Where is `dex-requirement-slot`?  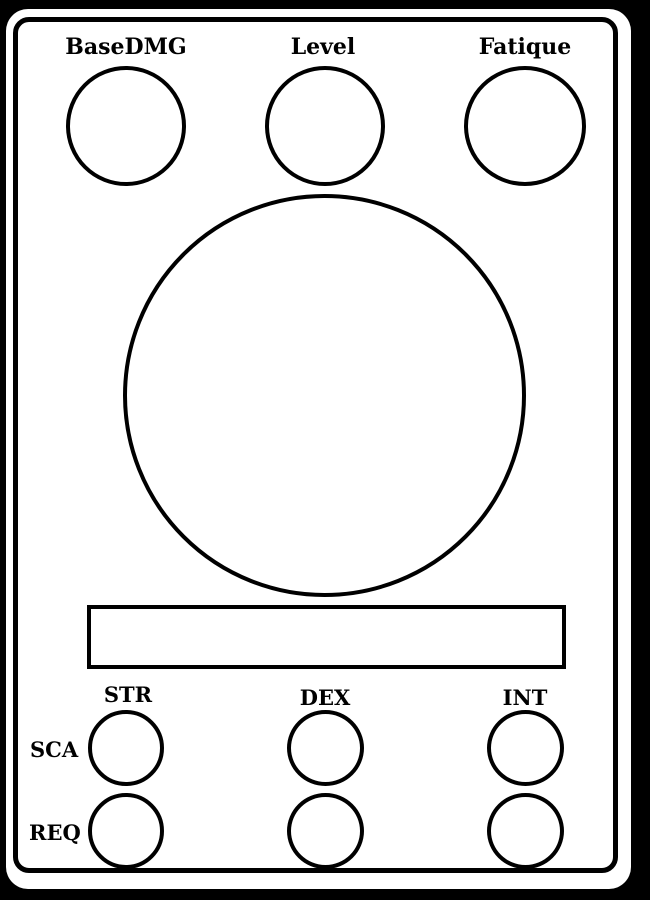 dex-requirement-slot is located at coordinates (325, 831).